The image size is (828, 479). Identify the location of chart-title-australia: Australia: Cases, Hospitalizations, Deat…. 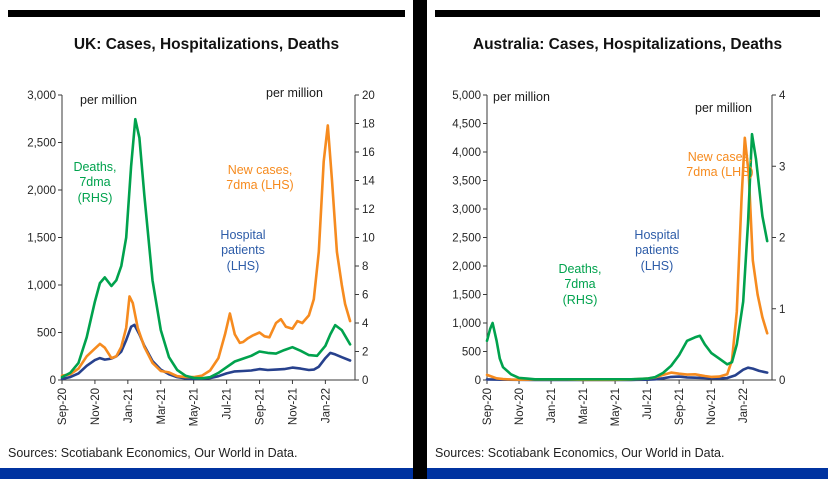
(627, 44).